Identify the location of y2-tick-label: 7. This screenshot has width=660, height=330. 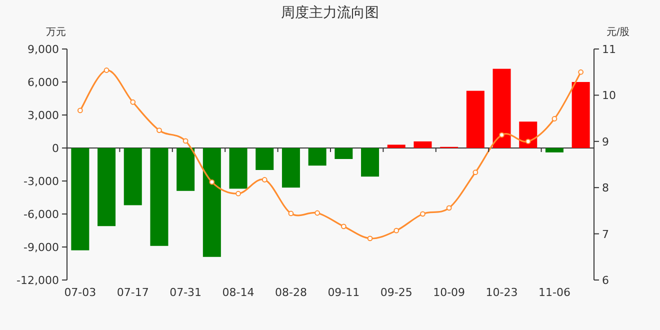
(605, 234).